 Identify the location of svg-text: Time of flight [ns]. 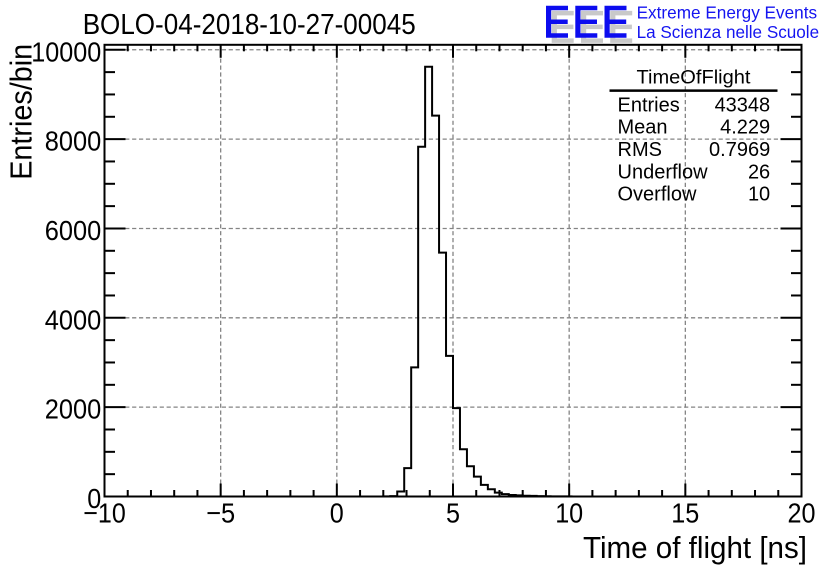
(695, 547).